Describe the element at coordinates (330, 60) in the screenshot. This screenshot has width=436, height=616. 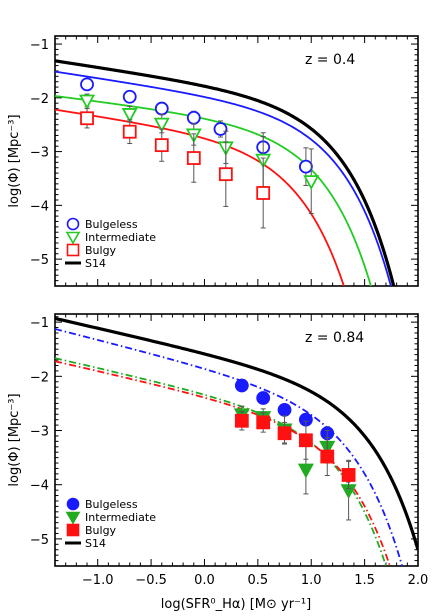
I see `redshift-label: z = 0.4` at that location.